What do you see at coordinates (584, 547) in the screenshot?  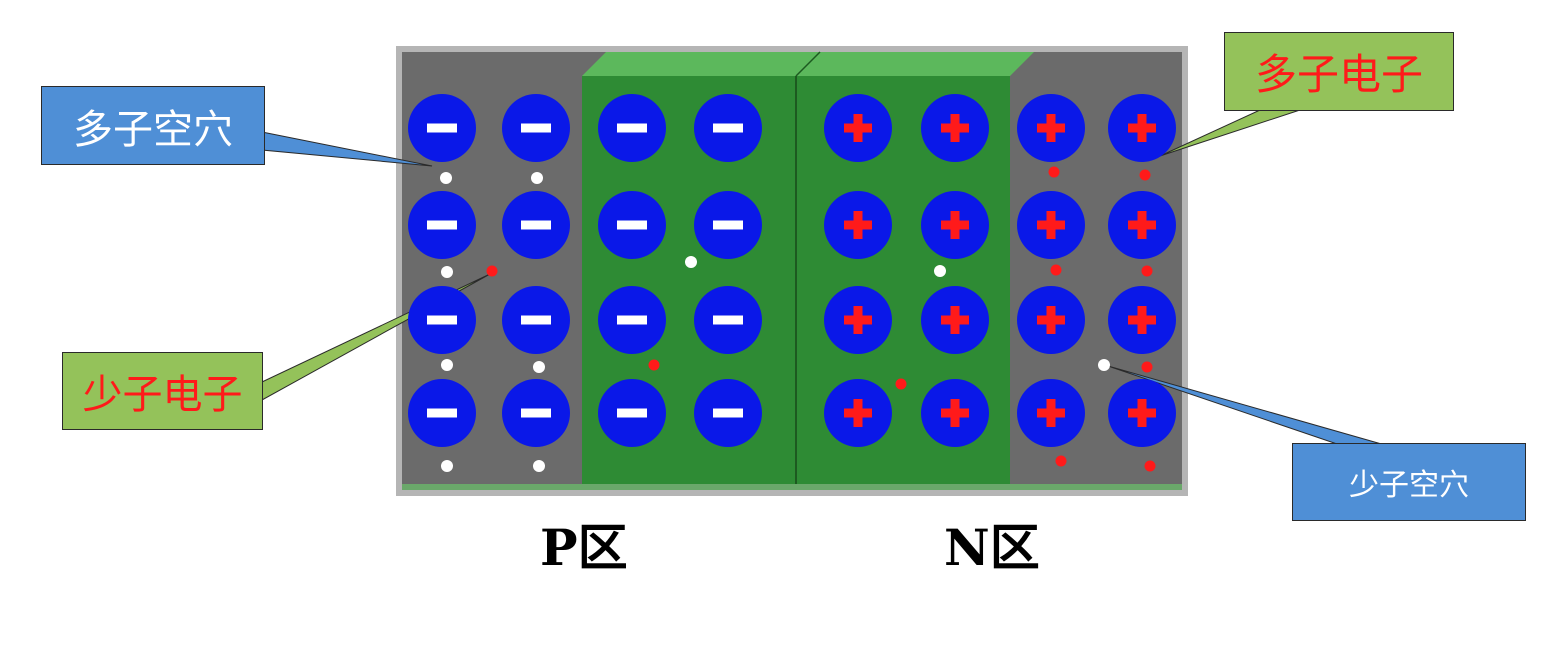 I see `p-region-label: P区` at bounding box center [584, 547].